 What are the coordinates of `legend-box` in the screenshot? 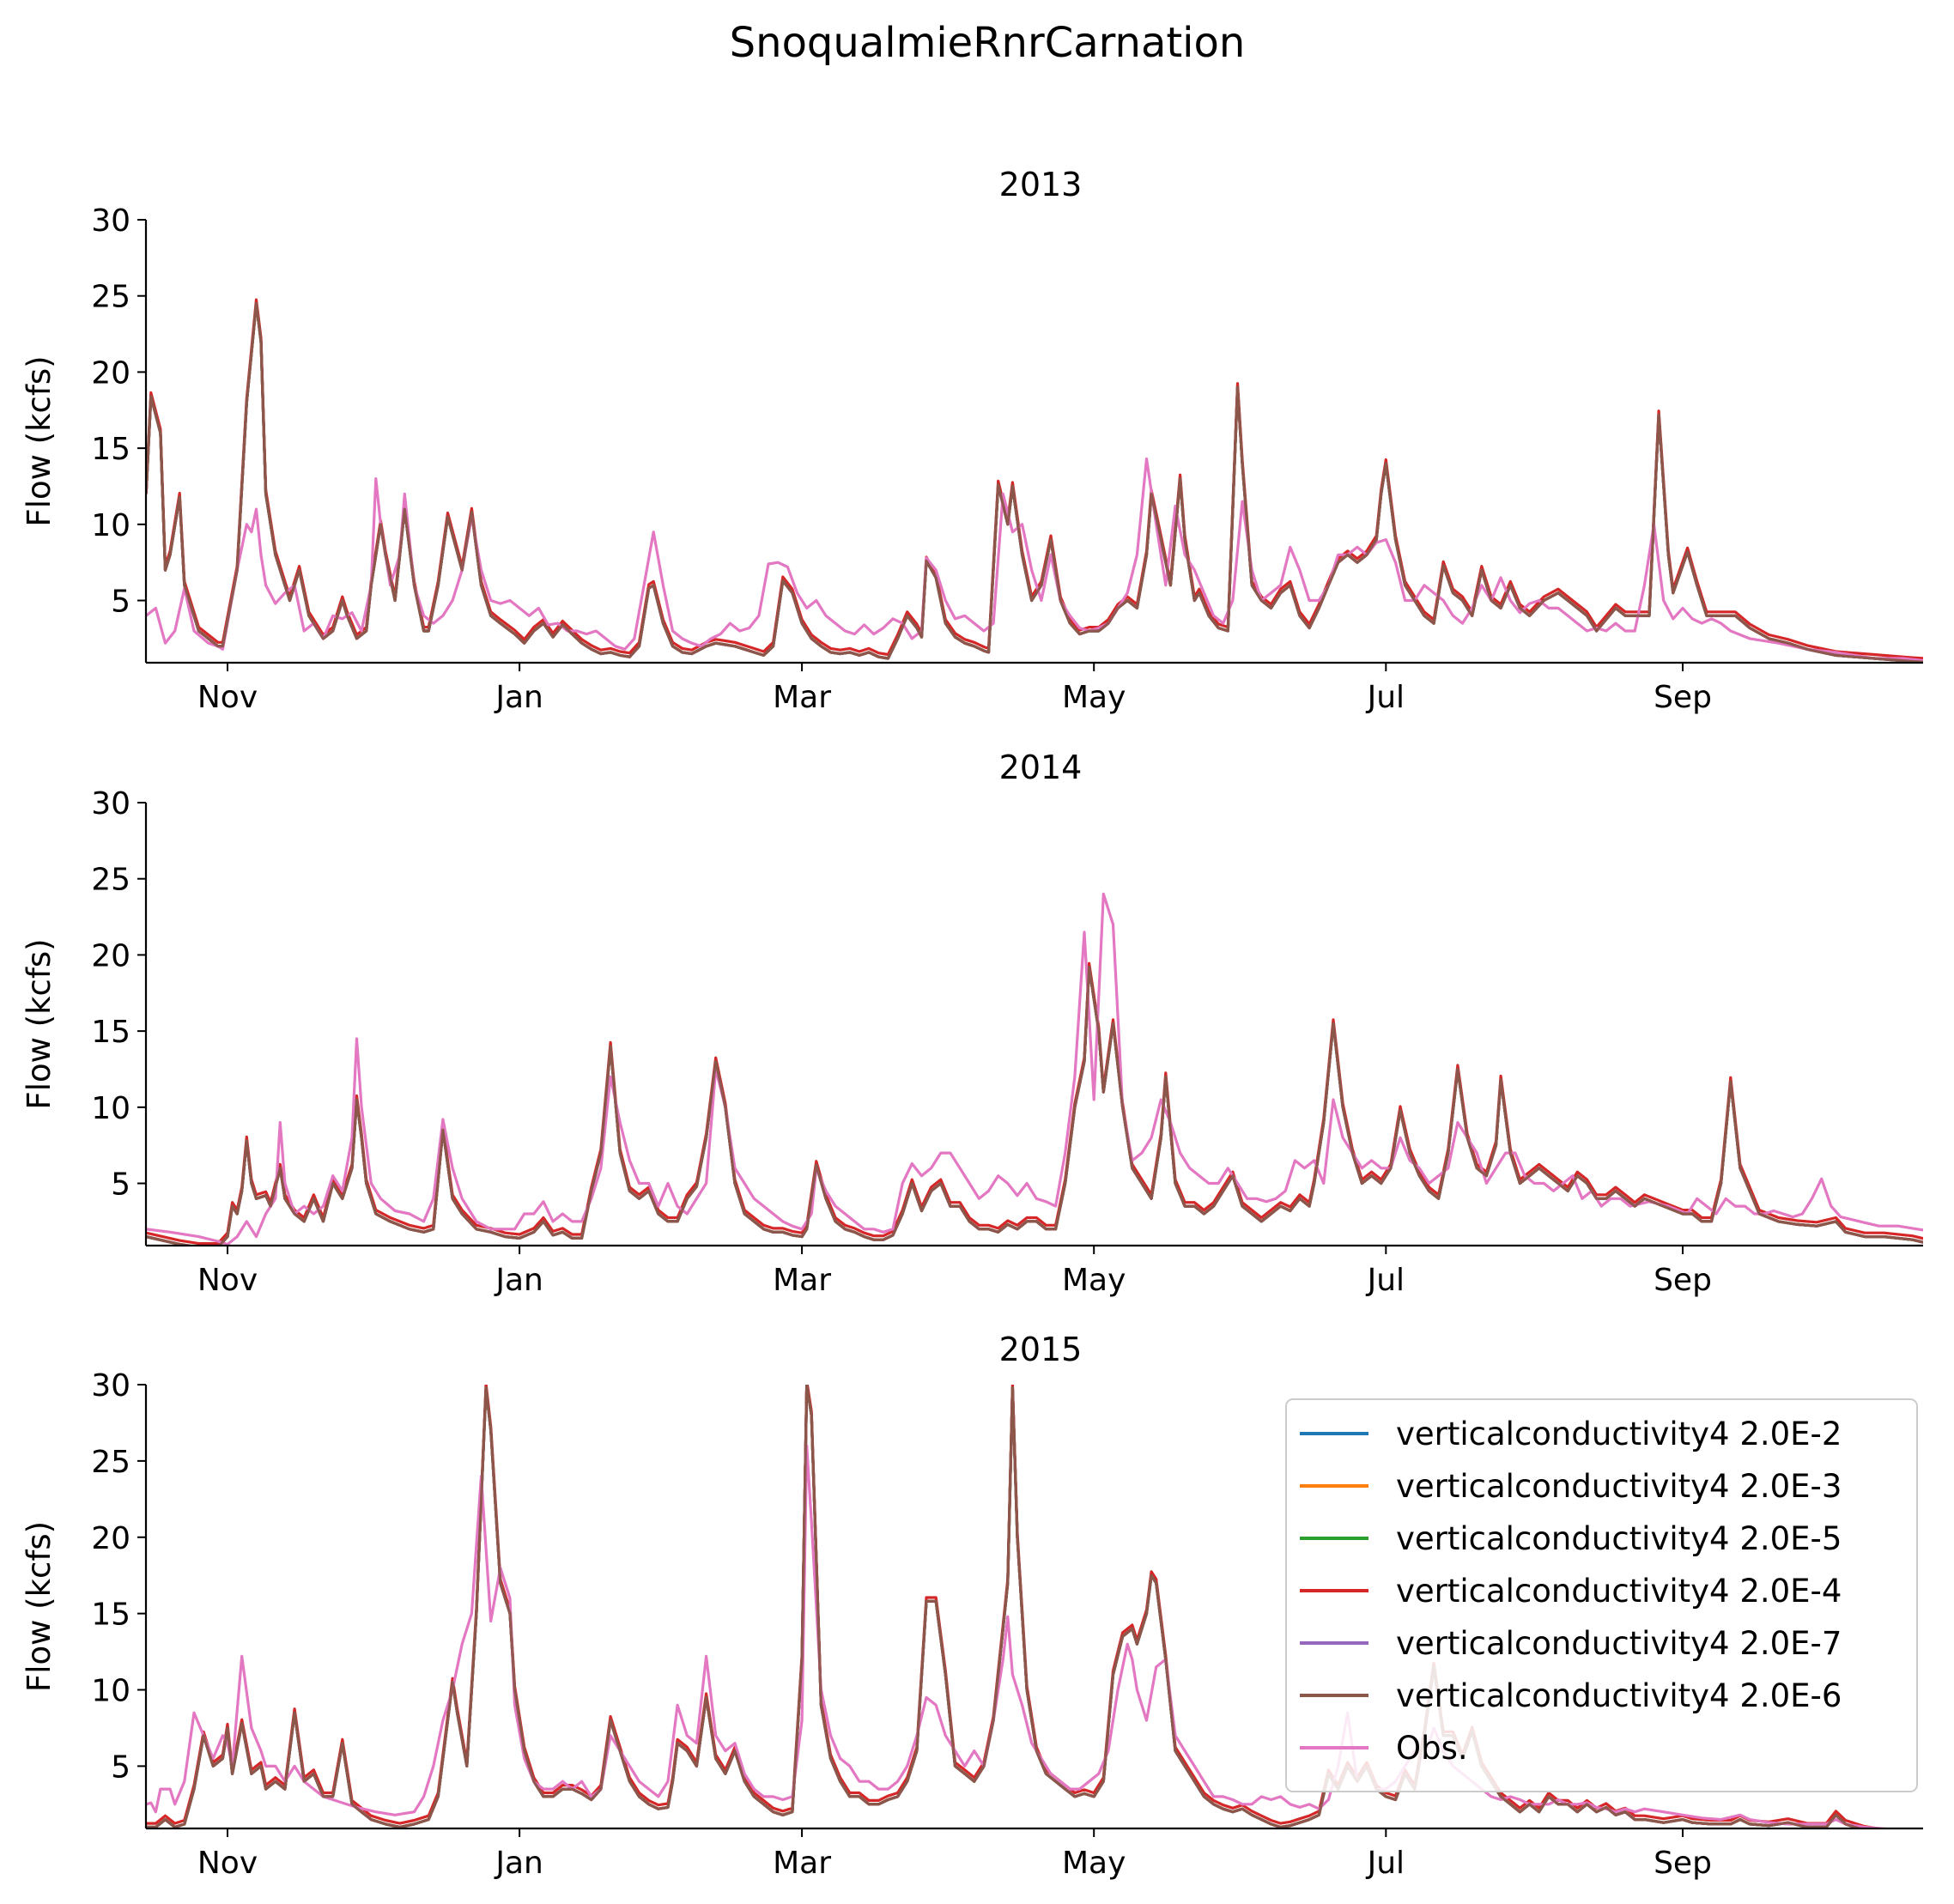 It's located at (1601, 1595).